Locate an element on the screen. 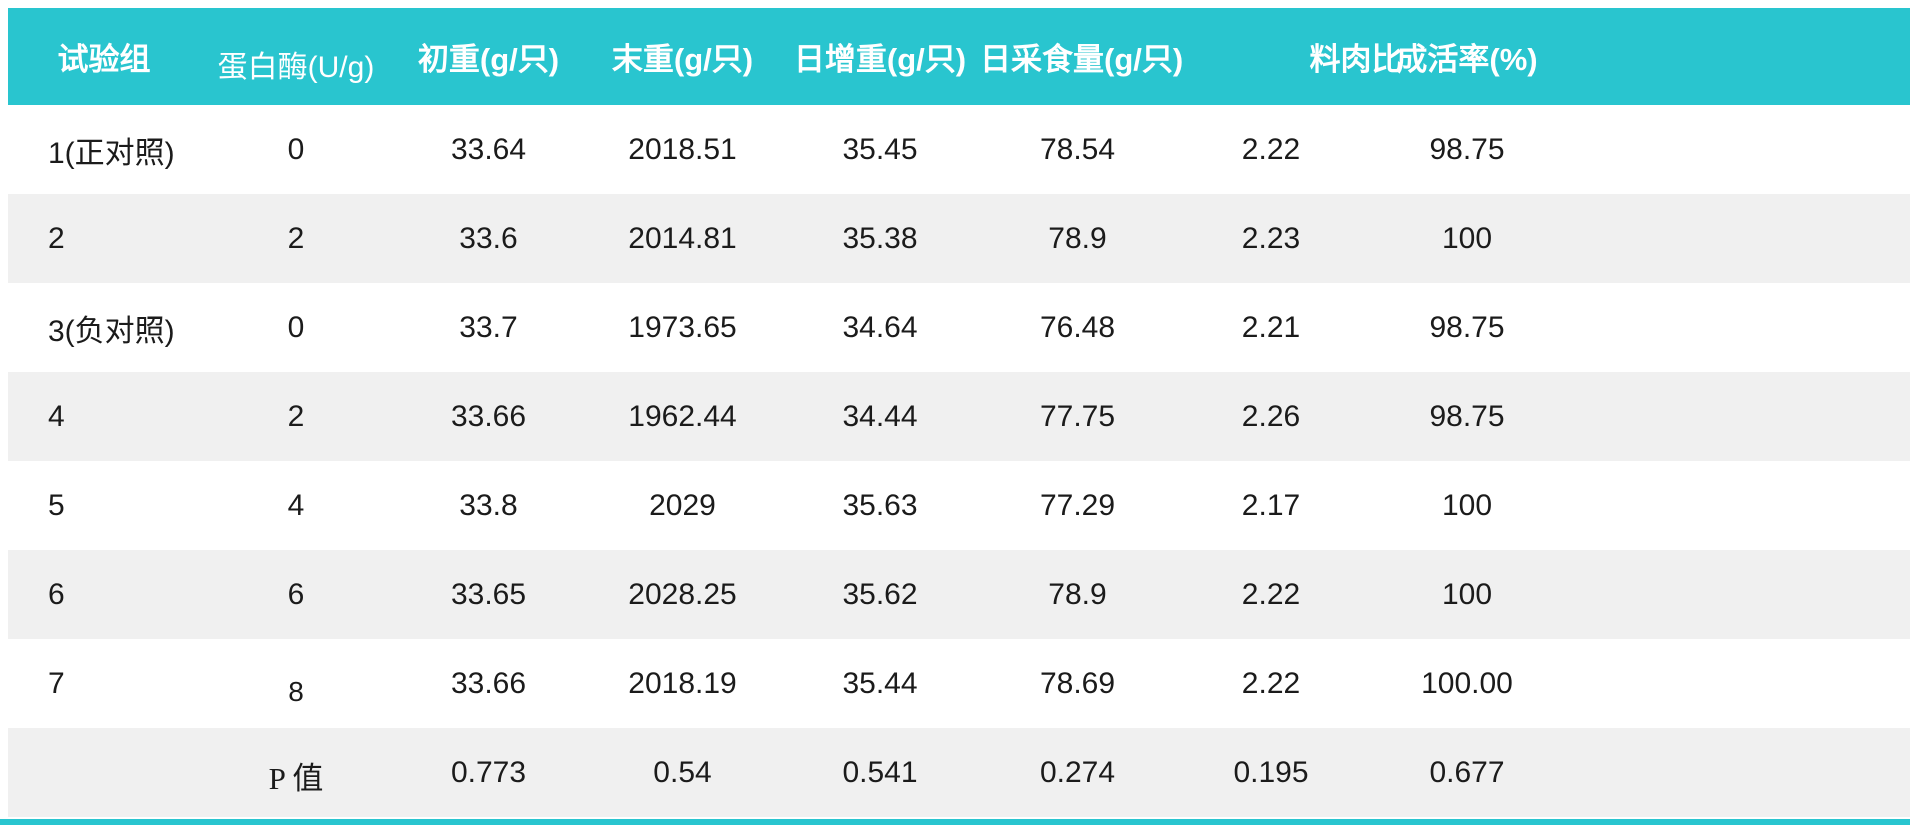  header-label: 成活率(%) is located at coordinates (1467, 59).